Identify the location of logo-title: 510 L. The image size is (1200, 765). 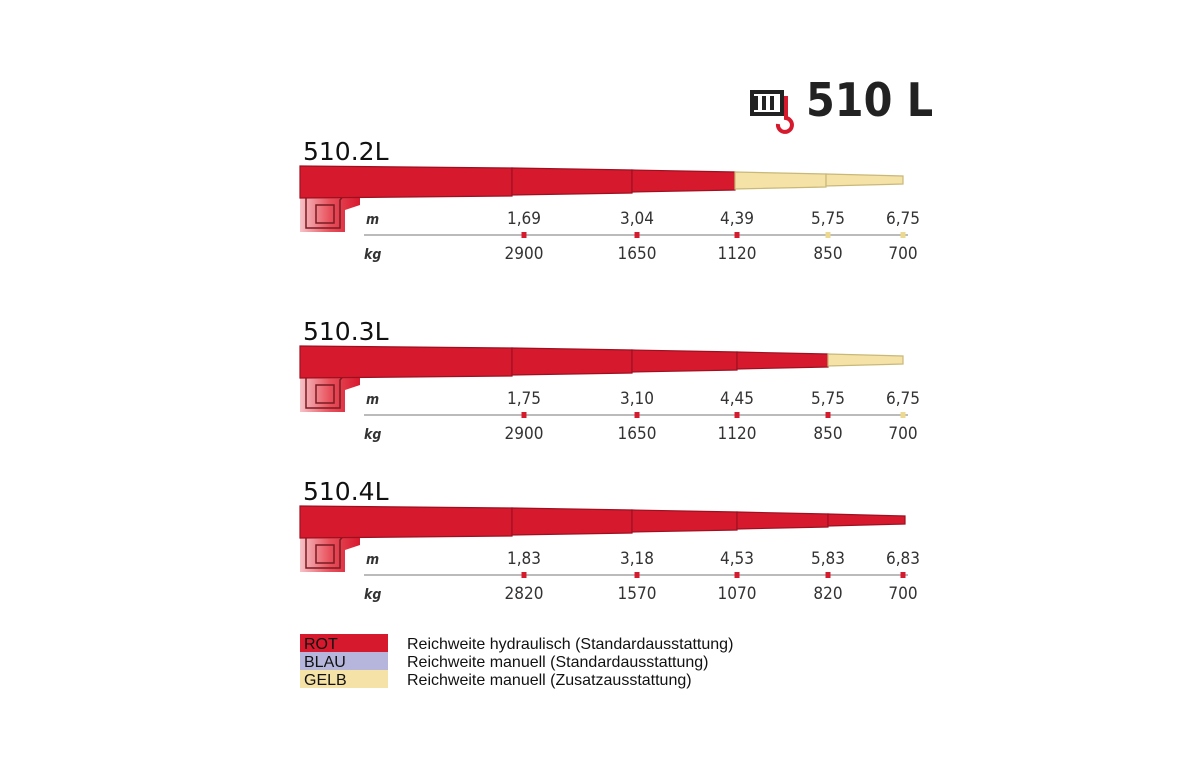
(869, 100).